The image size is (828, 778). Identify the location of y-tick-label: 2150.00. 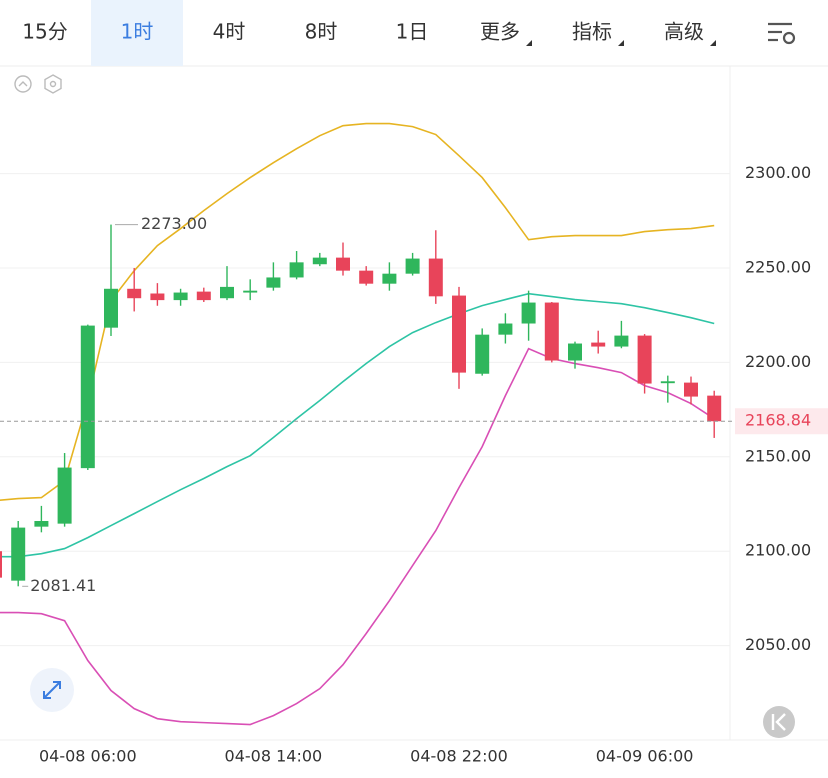
(778, 455).